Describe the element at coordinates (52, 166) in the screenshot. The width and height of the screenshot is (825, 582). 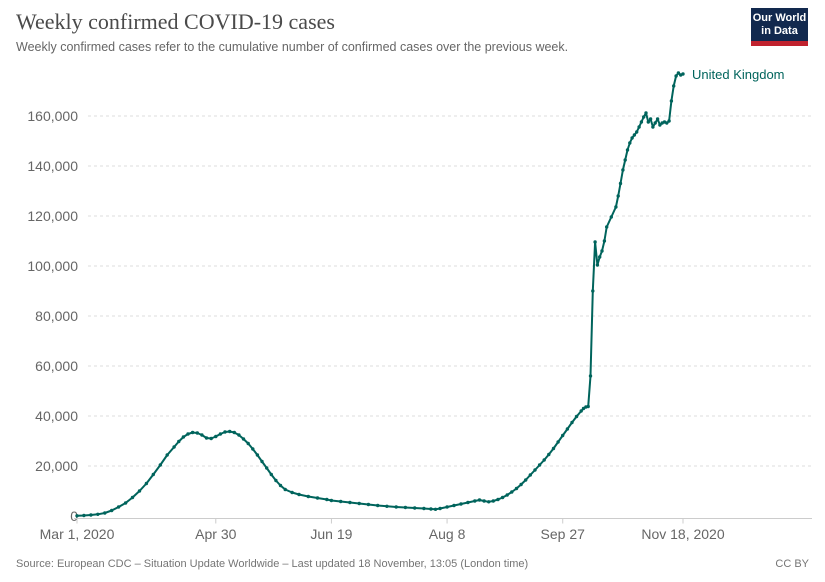
I see `y-axis-label: 140,000` at that location.